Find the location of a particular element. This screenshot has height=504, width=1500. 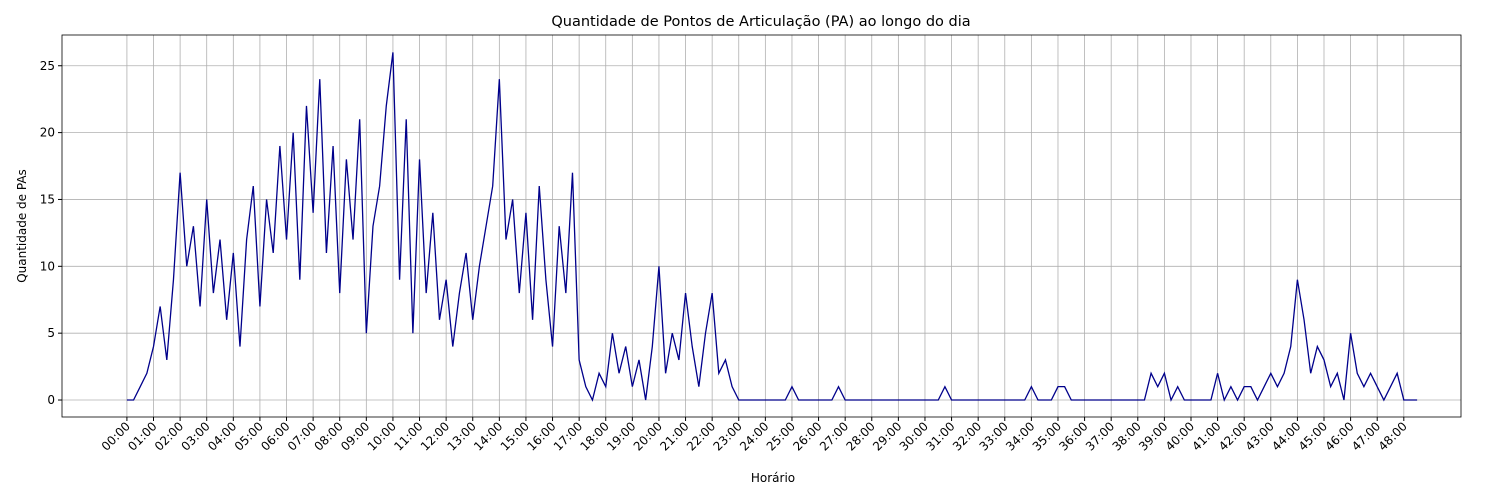

x-tick-label: 21:00 is located at coordinates (674, 436).